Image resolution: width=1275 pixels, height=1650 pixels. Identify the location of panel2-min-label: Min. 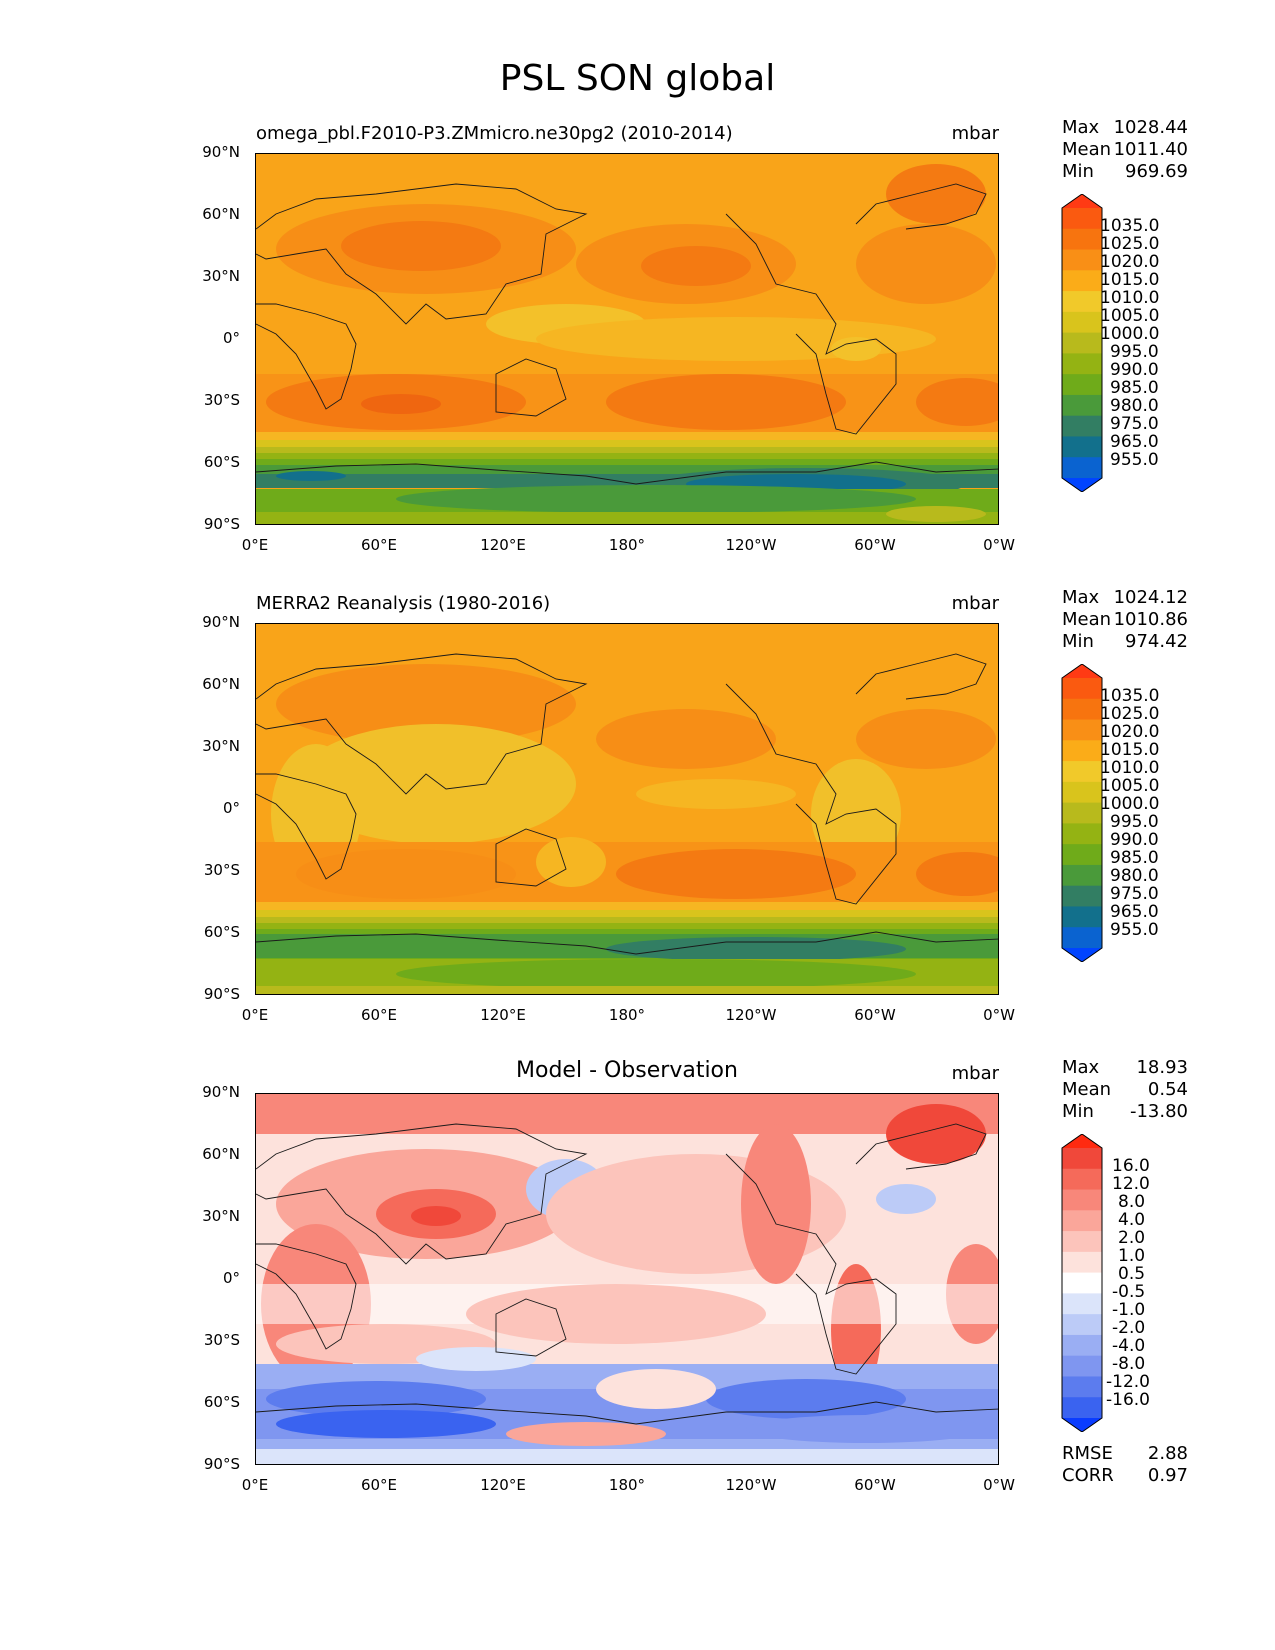
(1078, 641).